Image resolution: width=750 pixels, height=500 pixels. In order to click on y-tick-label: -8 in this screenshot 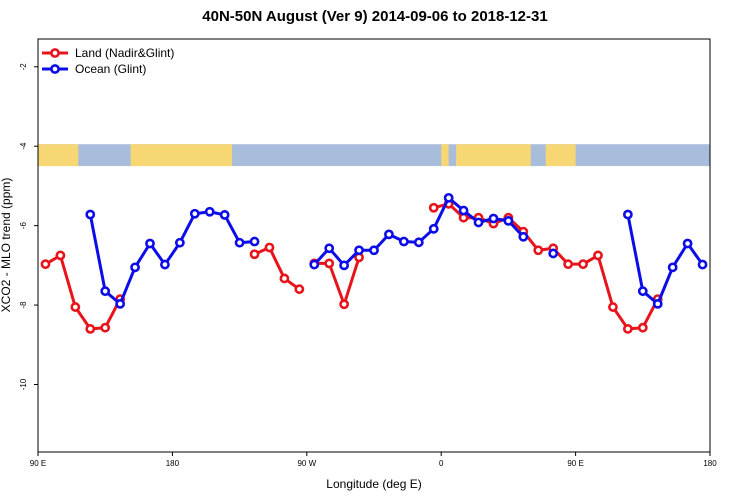, I will do `click(23, 305)`.